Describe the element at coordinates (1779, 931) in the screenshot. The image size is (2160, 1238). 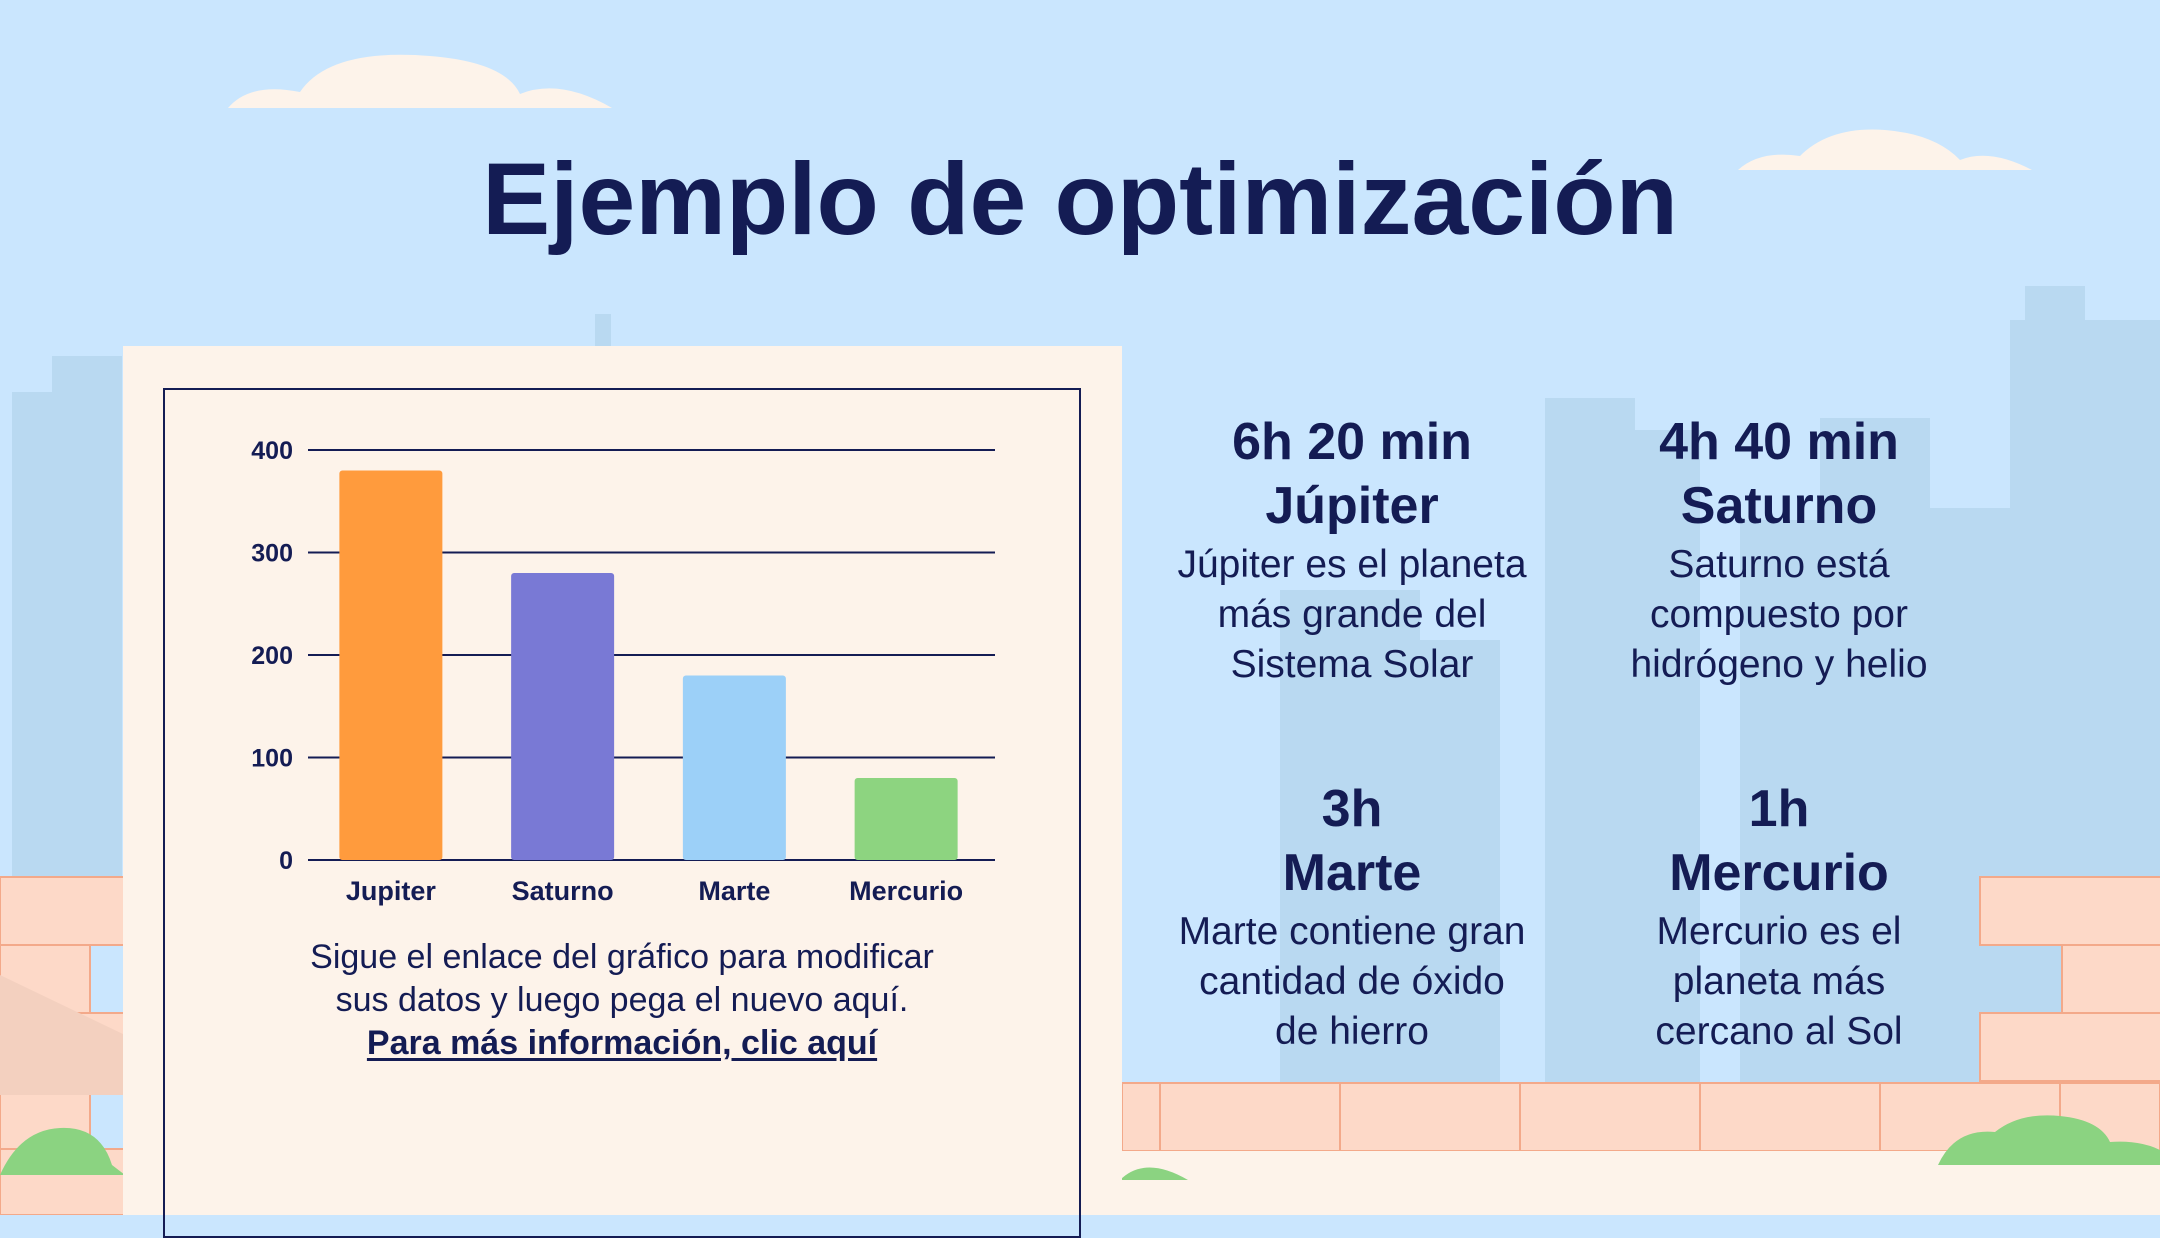
I see `stat-description-line: Mercurio es el` at that location.